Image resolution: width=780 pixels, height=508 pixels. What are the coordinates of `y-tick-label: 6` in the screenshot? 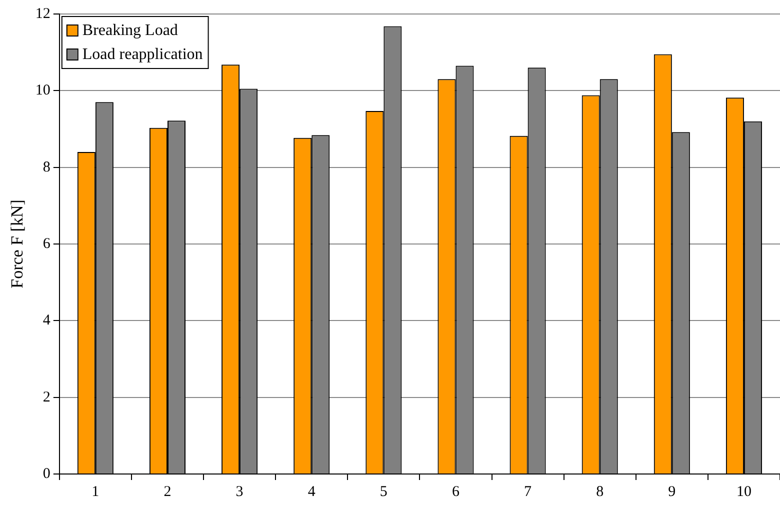 It's located at (46, 244).